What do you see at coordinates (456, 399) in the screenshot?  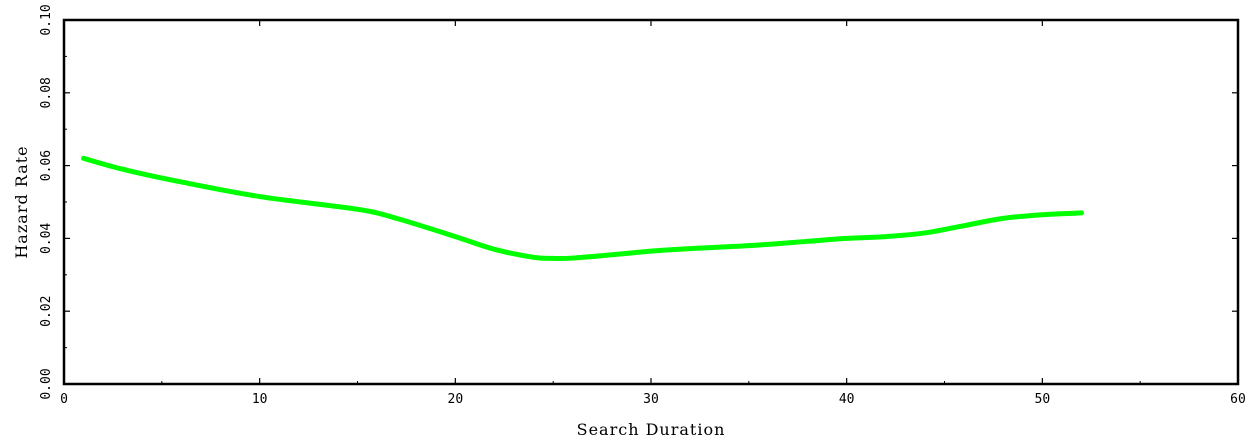 I see `x-tick-label: 20` at bounding box center [456, 399].